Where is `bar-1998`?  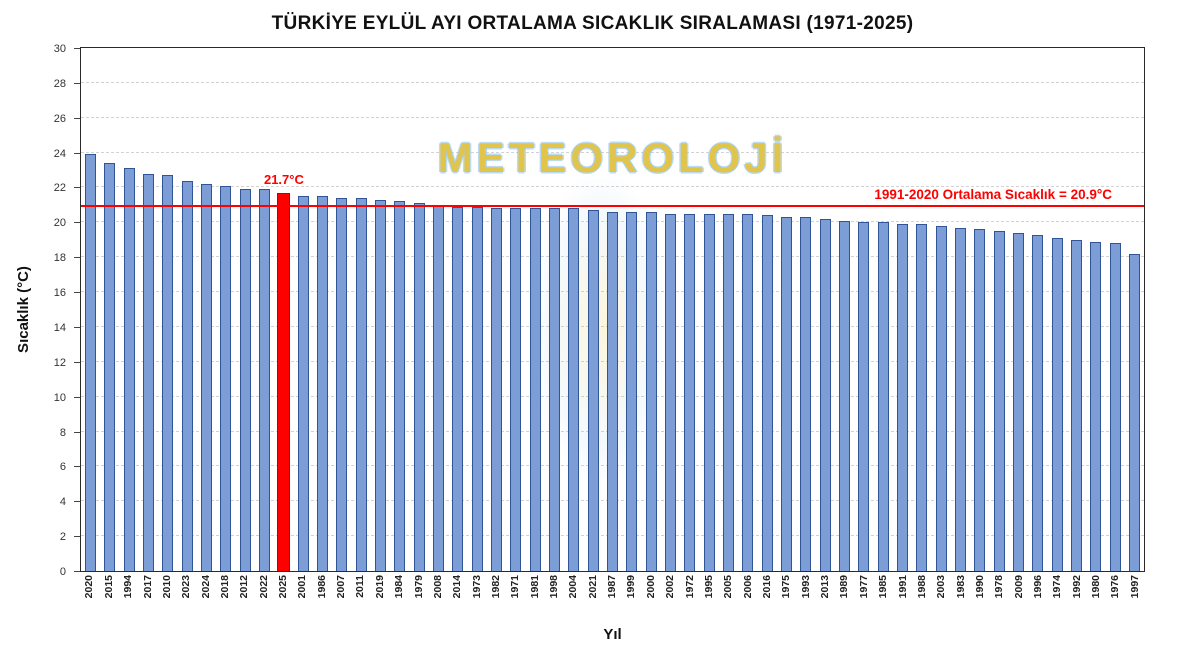
bar-1998 is located at coordinates (555, 389).